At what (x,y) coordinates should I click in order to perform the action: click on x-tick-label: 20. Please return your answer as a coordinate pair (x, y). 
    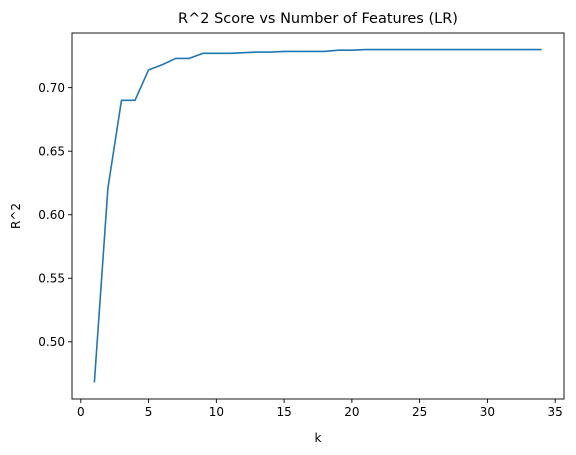
    Looking at the image, I should click on (351, 412).